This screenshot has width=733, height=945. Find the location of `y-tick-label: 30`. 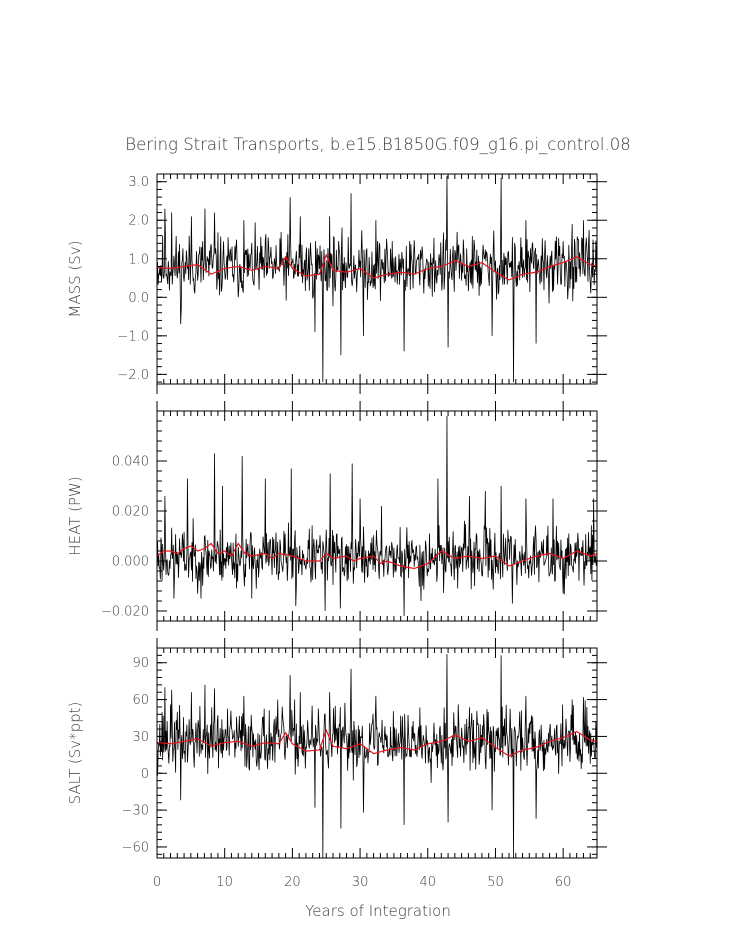

y-tick-label: 30 is located at coordinates (140, 737).